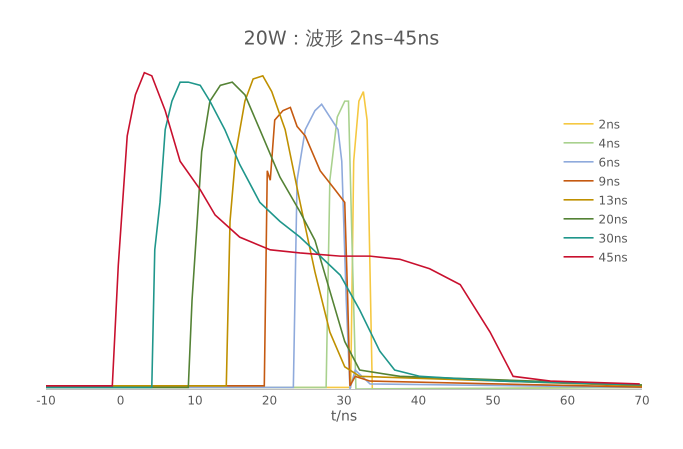 This screenshot has height=449, width=683. I want to click on legend-label: 2ns, so click(609, 125).